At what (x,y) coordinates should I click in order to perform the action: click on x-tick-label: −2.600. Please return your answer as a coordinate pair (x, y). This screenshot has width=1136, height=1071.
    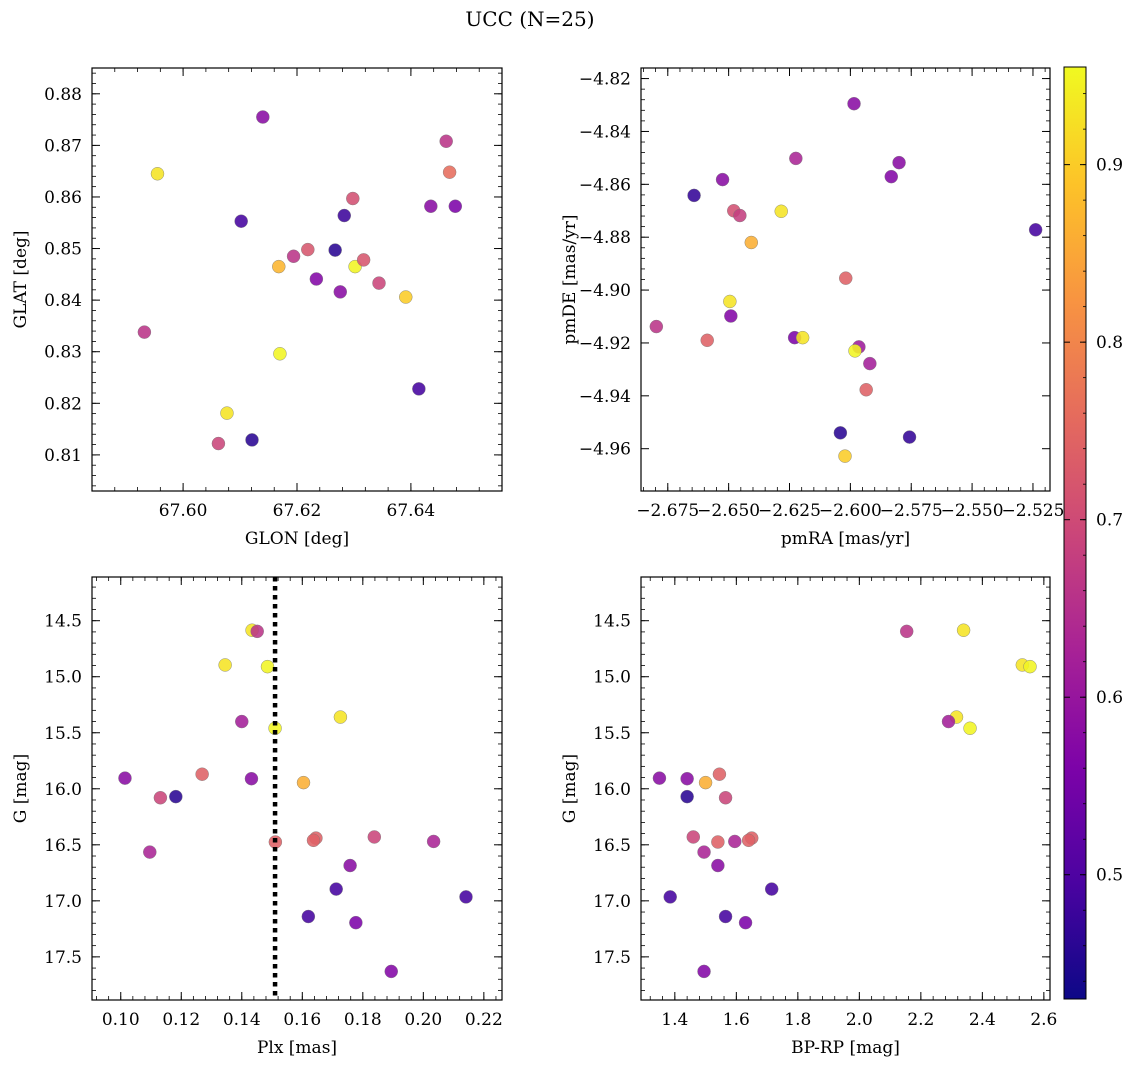
    Looking at the image, I should click on (850, 511).